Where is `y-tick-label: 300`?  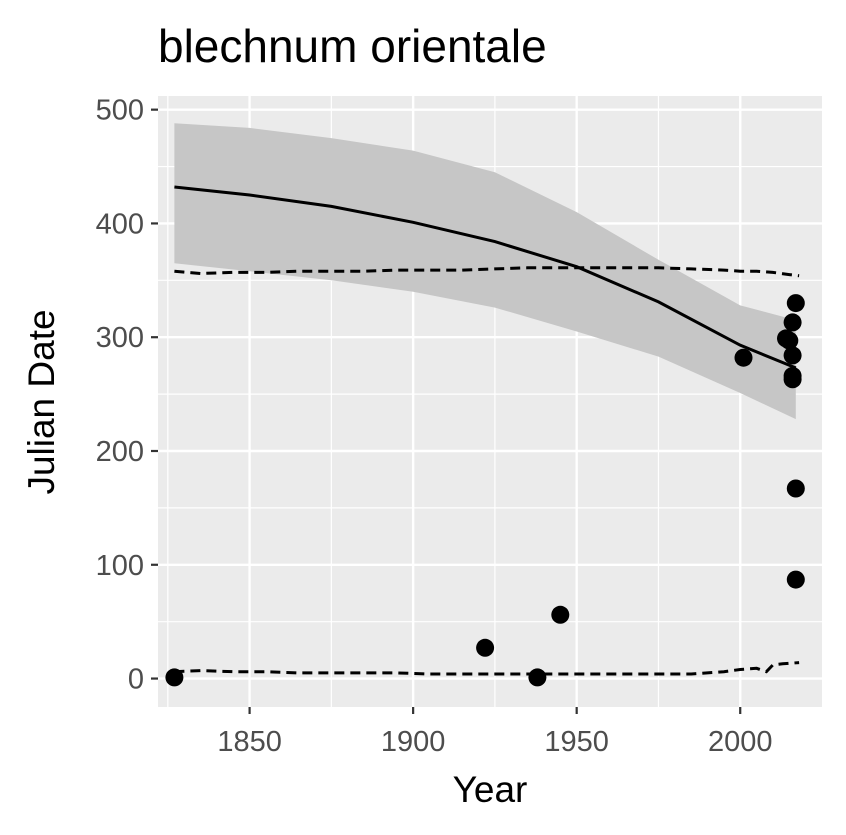 y-tick-label: 300 is located at coordinates (120, 338).